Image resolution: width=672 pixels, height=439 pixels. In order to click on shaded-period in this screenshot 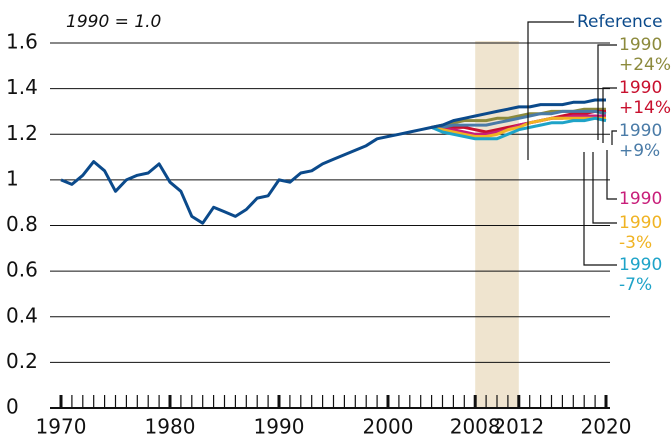, I will do `click(497, 224)`.